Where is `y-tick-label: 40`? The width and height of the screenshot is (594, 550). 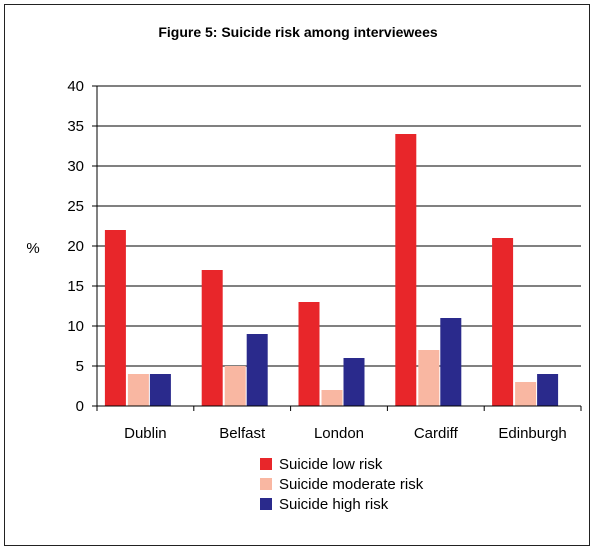 y-tick-label: 40 is located at coordinates (75, 86).